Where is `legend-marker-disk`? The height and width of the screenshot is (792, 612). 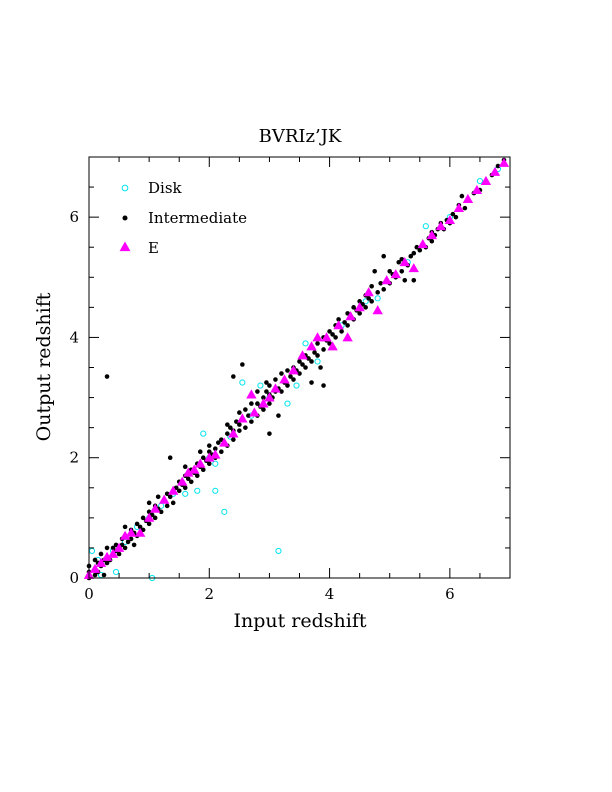
legend-marker-disk is located at coordinates (125, 188).